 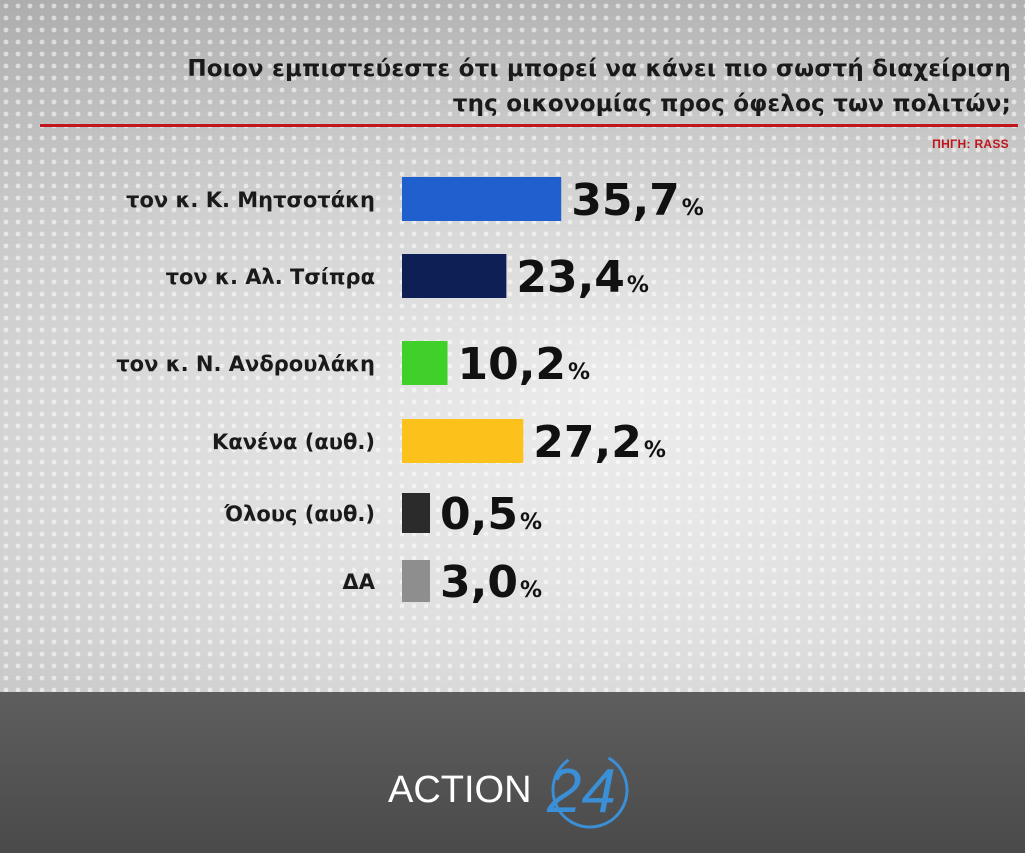 I want to click on value-label: 27,2%, so click(x=599, y=442).